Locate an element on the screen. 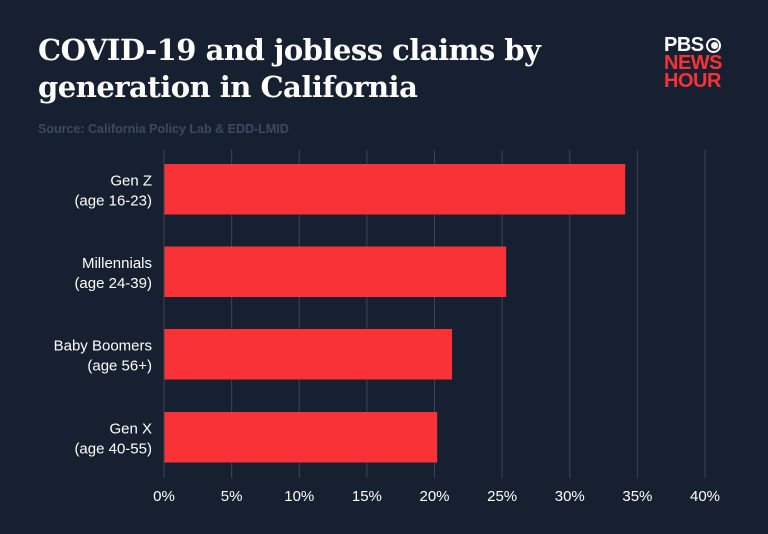 The width and height of the screenshot is (768, 534). x-tick-label: 20% is located at coordinates (434, 496).